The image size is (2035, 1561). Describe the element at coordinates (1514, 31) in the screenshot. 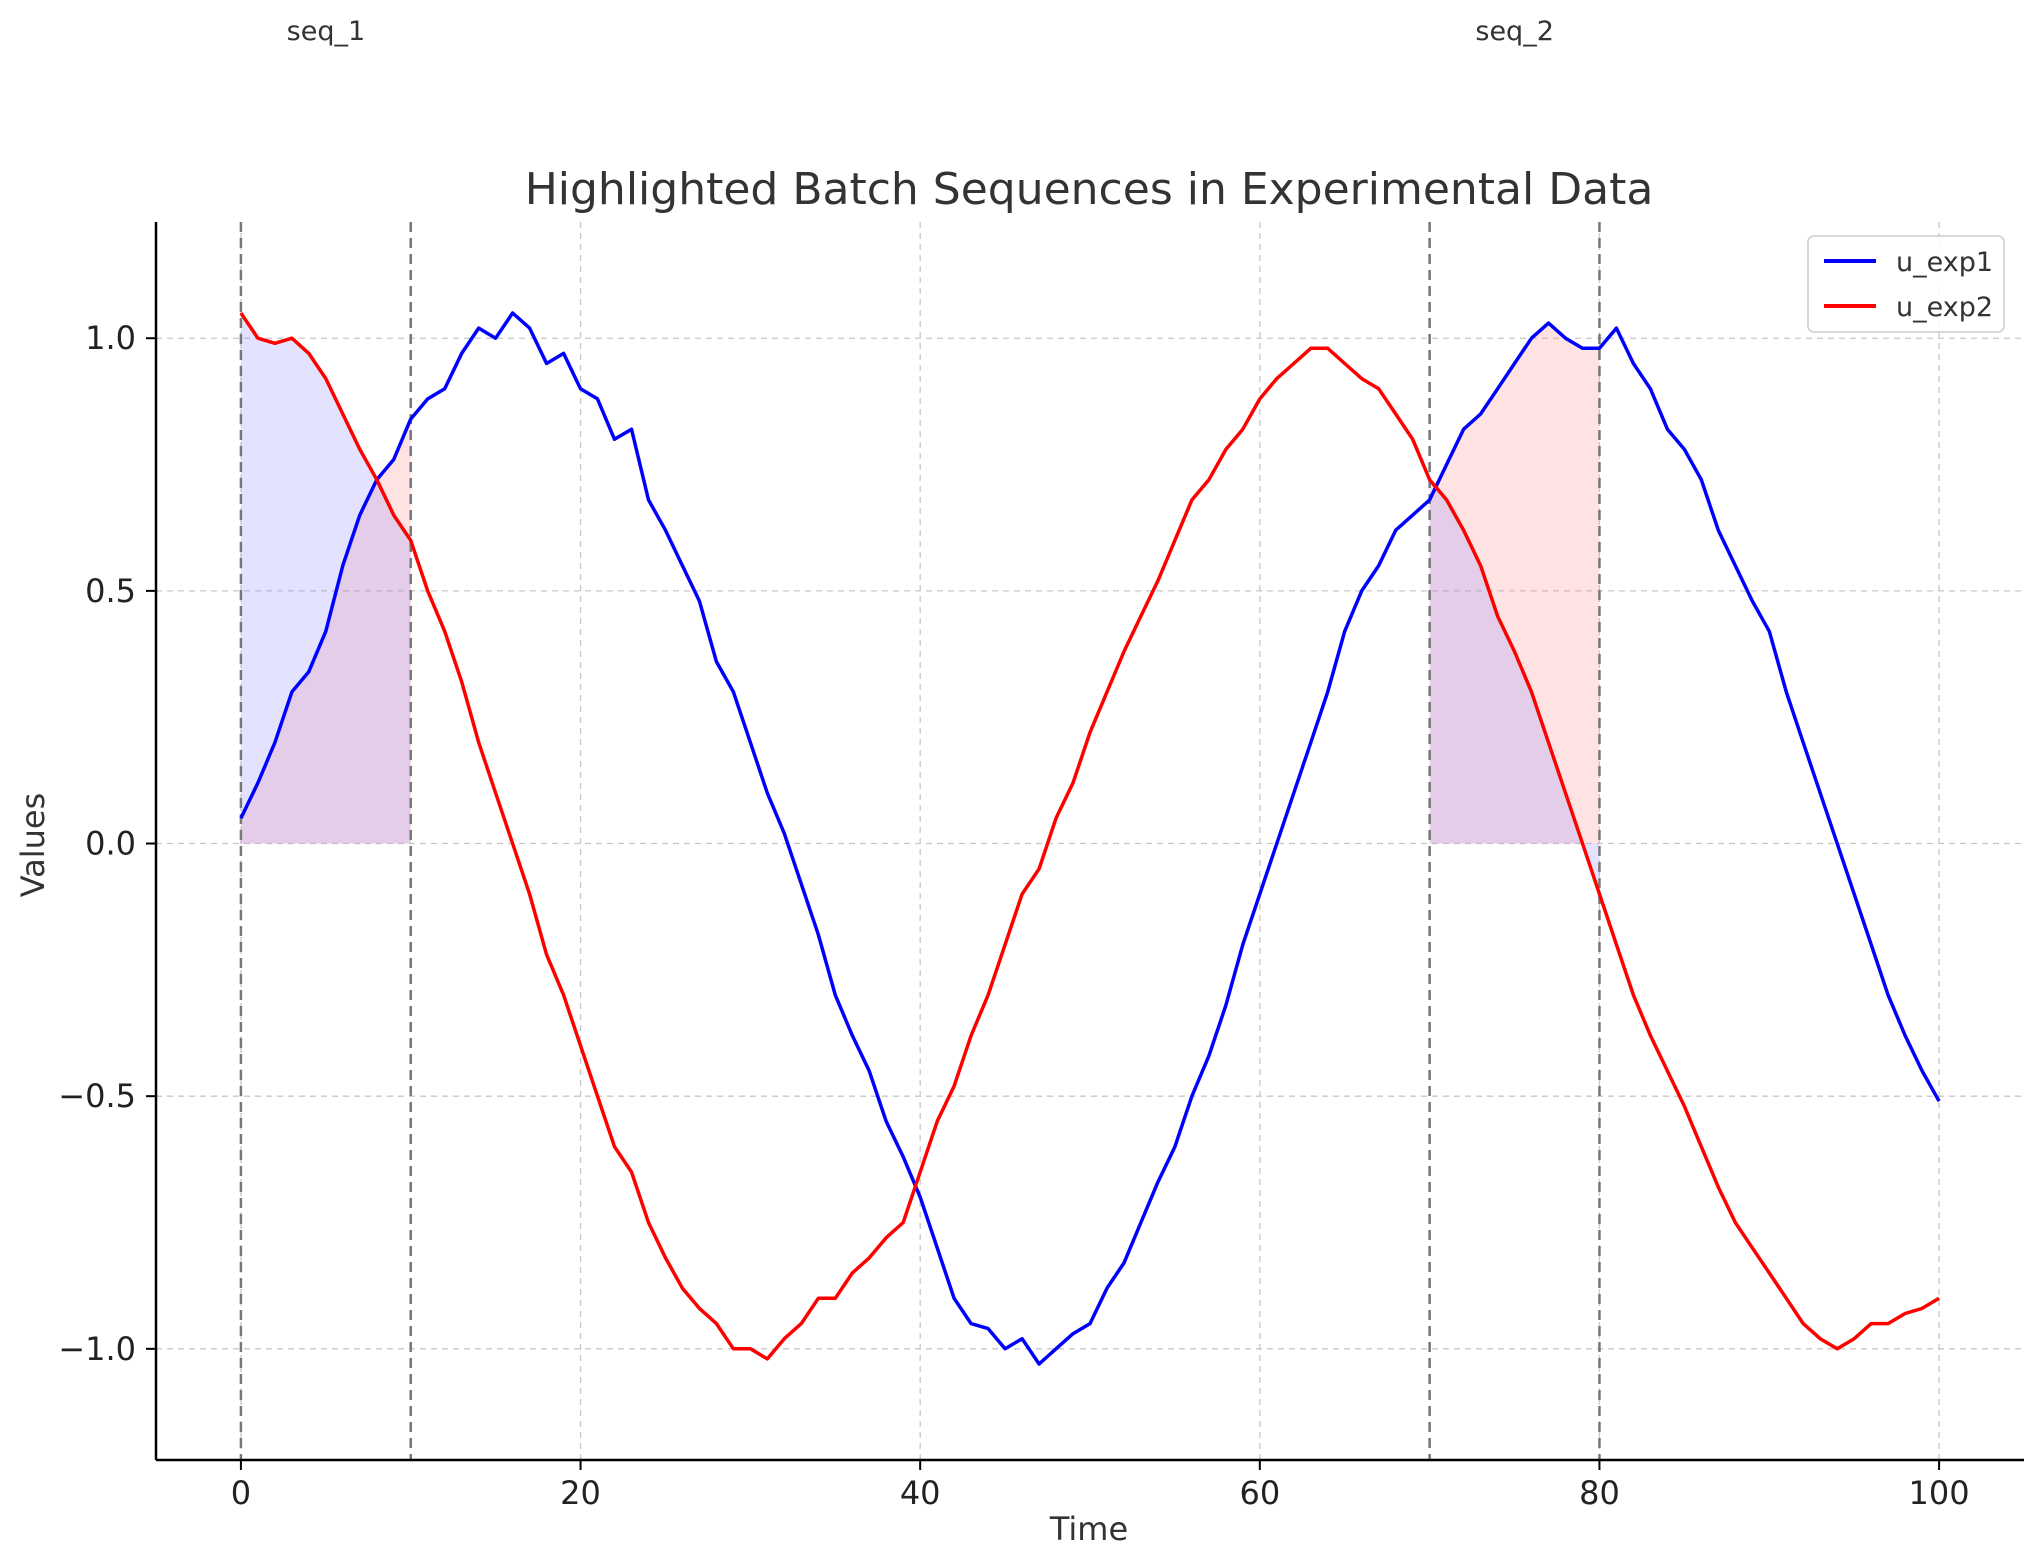

I see `highlight-label-seq_2: seq_2` at that location.